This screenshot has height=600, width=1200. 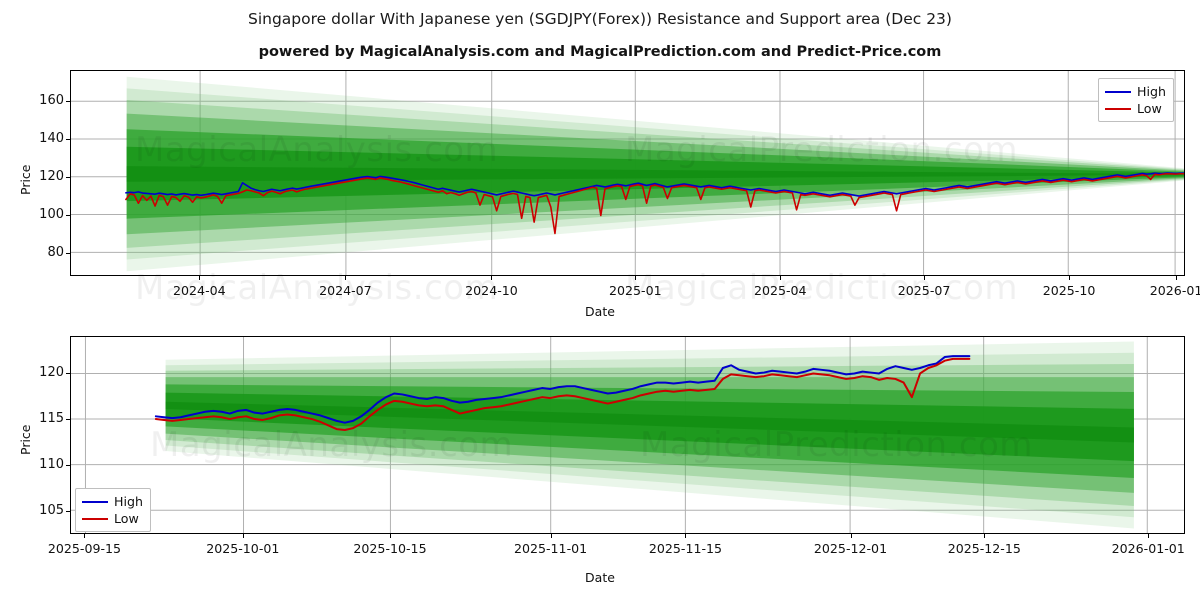 What do you see at coordinates (112, 501) in the screenshot?
I see `legend-item-high-zoom: High` at bounding box center [112, 501].